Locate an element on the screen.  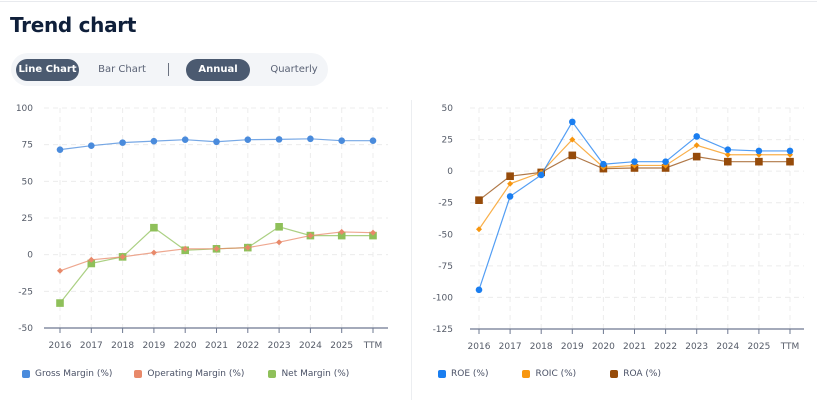
toggle-separator is located at coordinates (168, 69).